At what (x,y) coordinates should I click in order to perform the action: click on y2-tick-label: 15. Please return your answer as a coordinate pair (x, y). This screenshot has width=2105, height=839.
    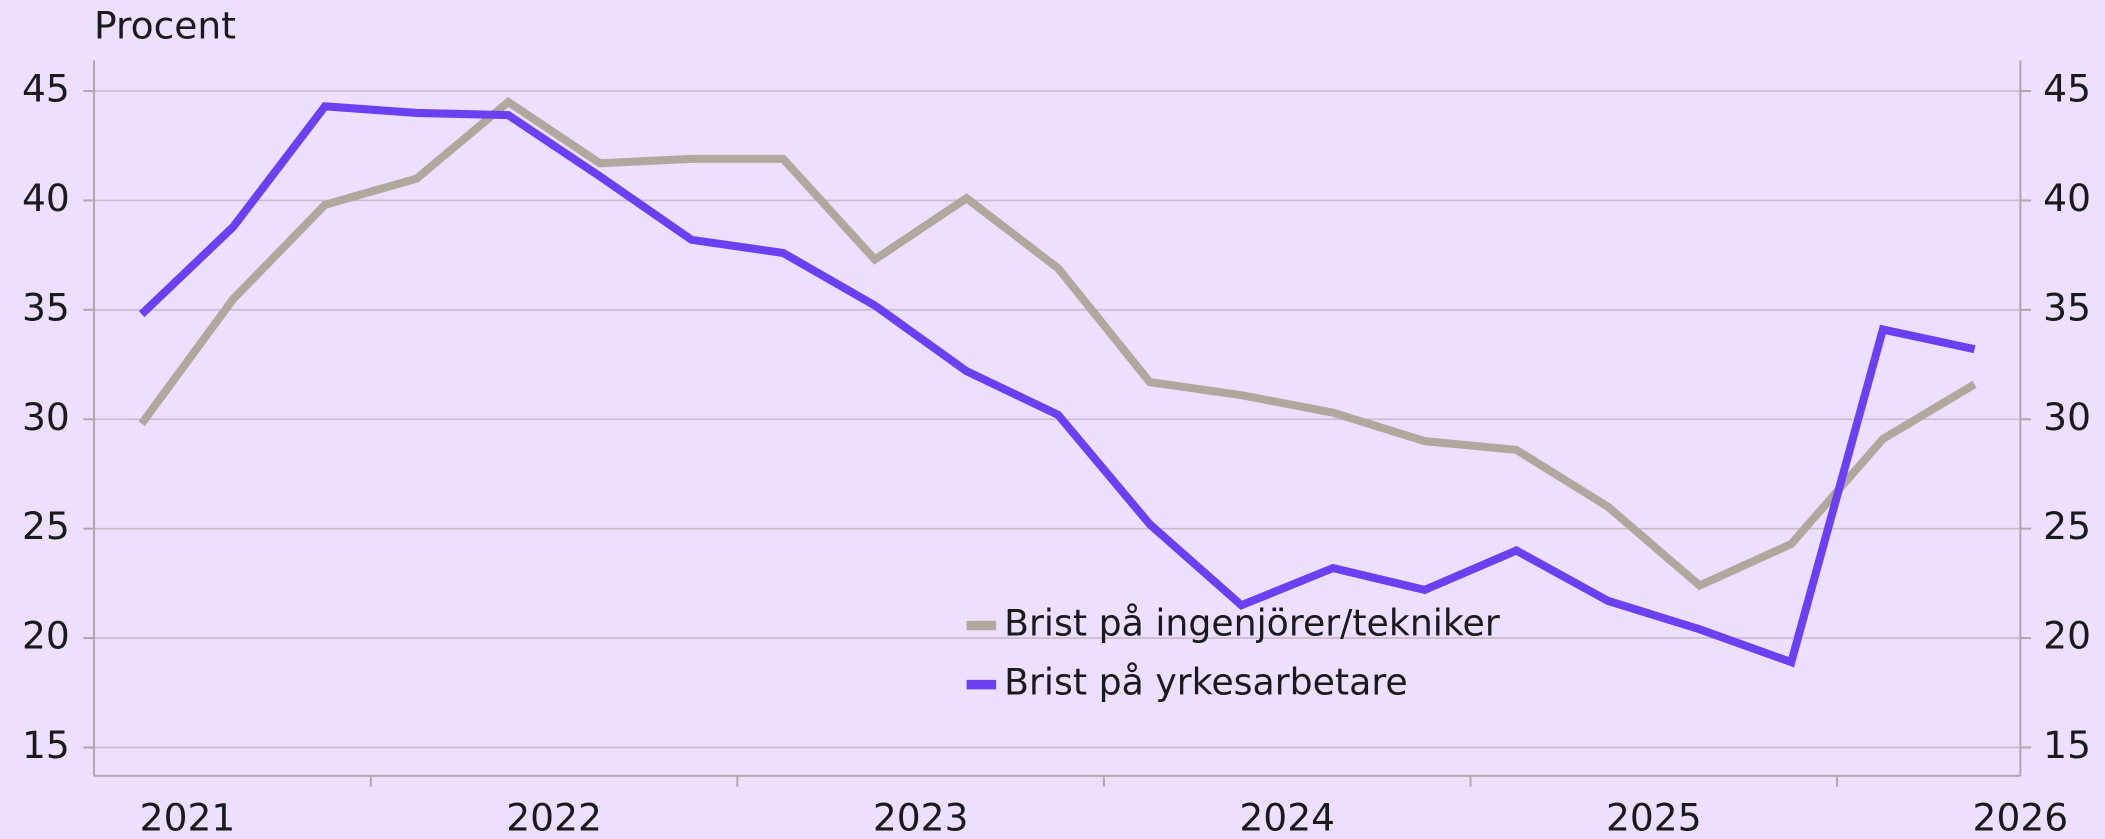
    Looking at the image, I should click on (2067, 745).